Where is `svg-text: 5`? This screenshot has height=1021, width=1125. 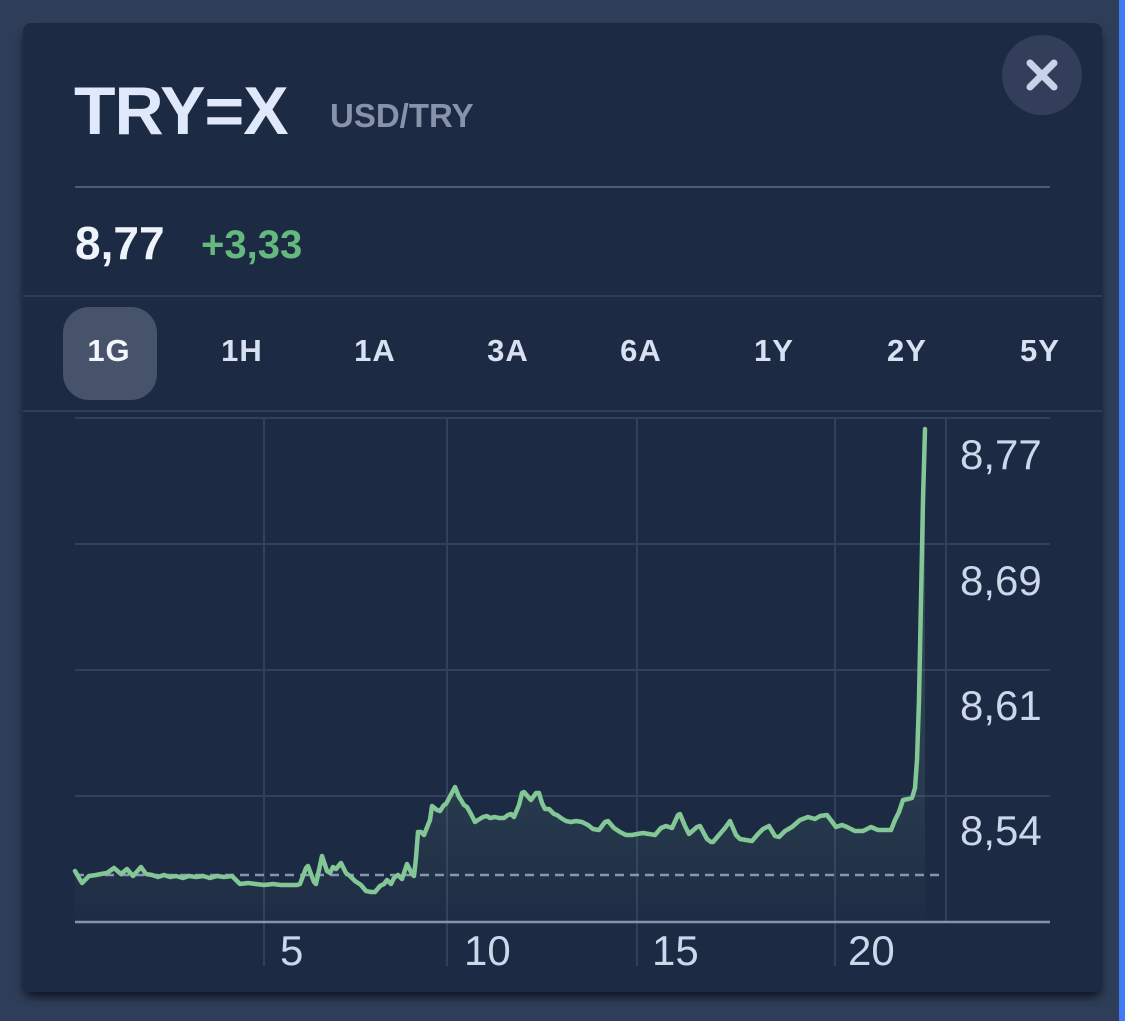
svg-text: 5 is located at coordinates (291, 950).